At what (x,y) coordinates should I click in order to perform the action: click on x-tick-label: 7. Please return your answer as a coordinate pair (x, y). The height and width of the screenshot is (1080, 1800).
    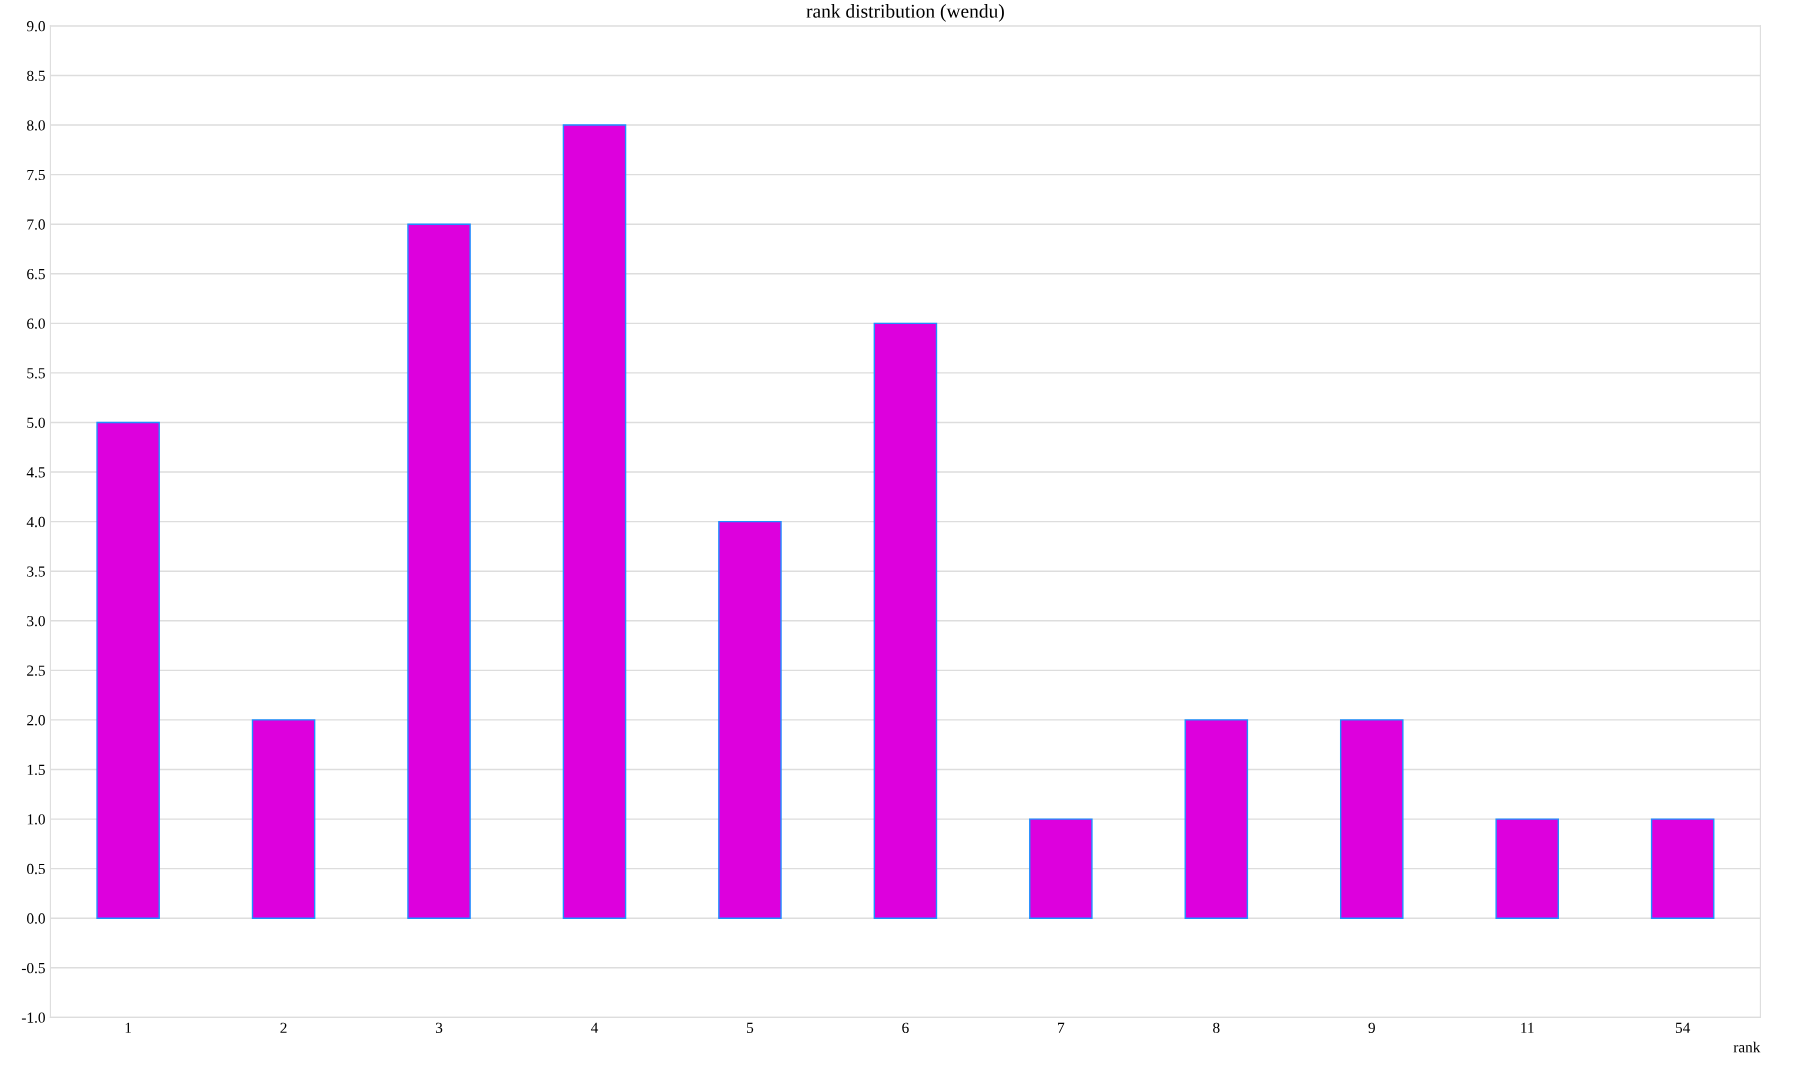
    Looking at the image, I should click on (1061, 1027).